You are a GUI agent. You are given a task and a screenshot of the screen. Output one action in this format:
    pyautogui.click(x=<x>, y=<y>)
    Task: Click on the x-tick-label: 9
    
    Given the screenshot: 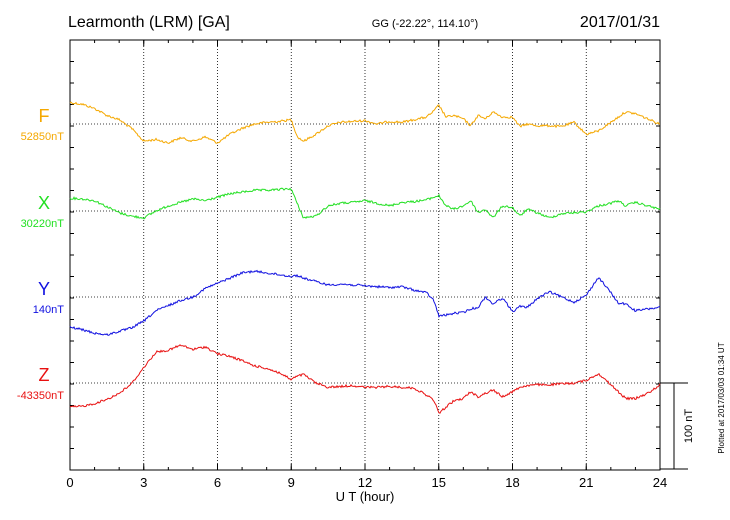 What is the action you would take?
    pyautogui.click(x=291, y=482)
    